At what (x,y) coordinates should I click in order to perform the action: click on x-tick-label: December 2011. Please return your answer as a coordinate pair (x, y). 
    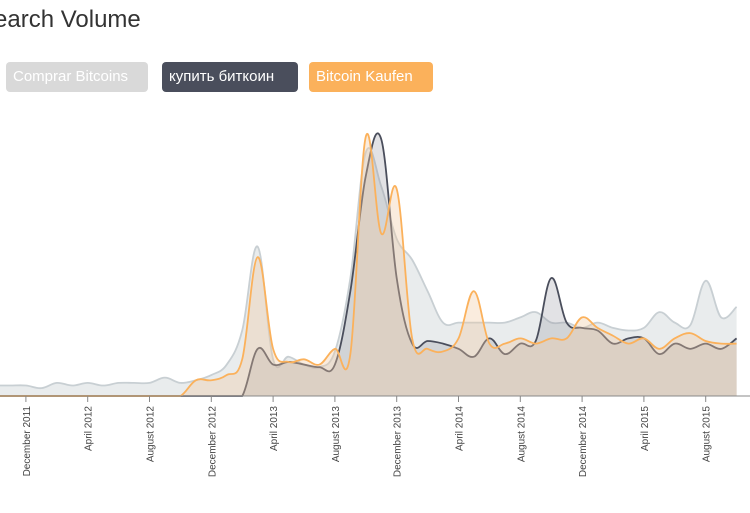
    Looking at the image, I should click on (27, 441).